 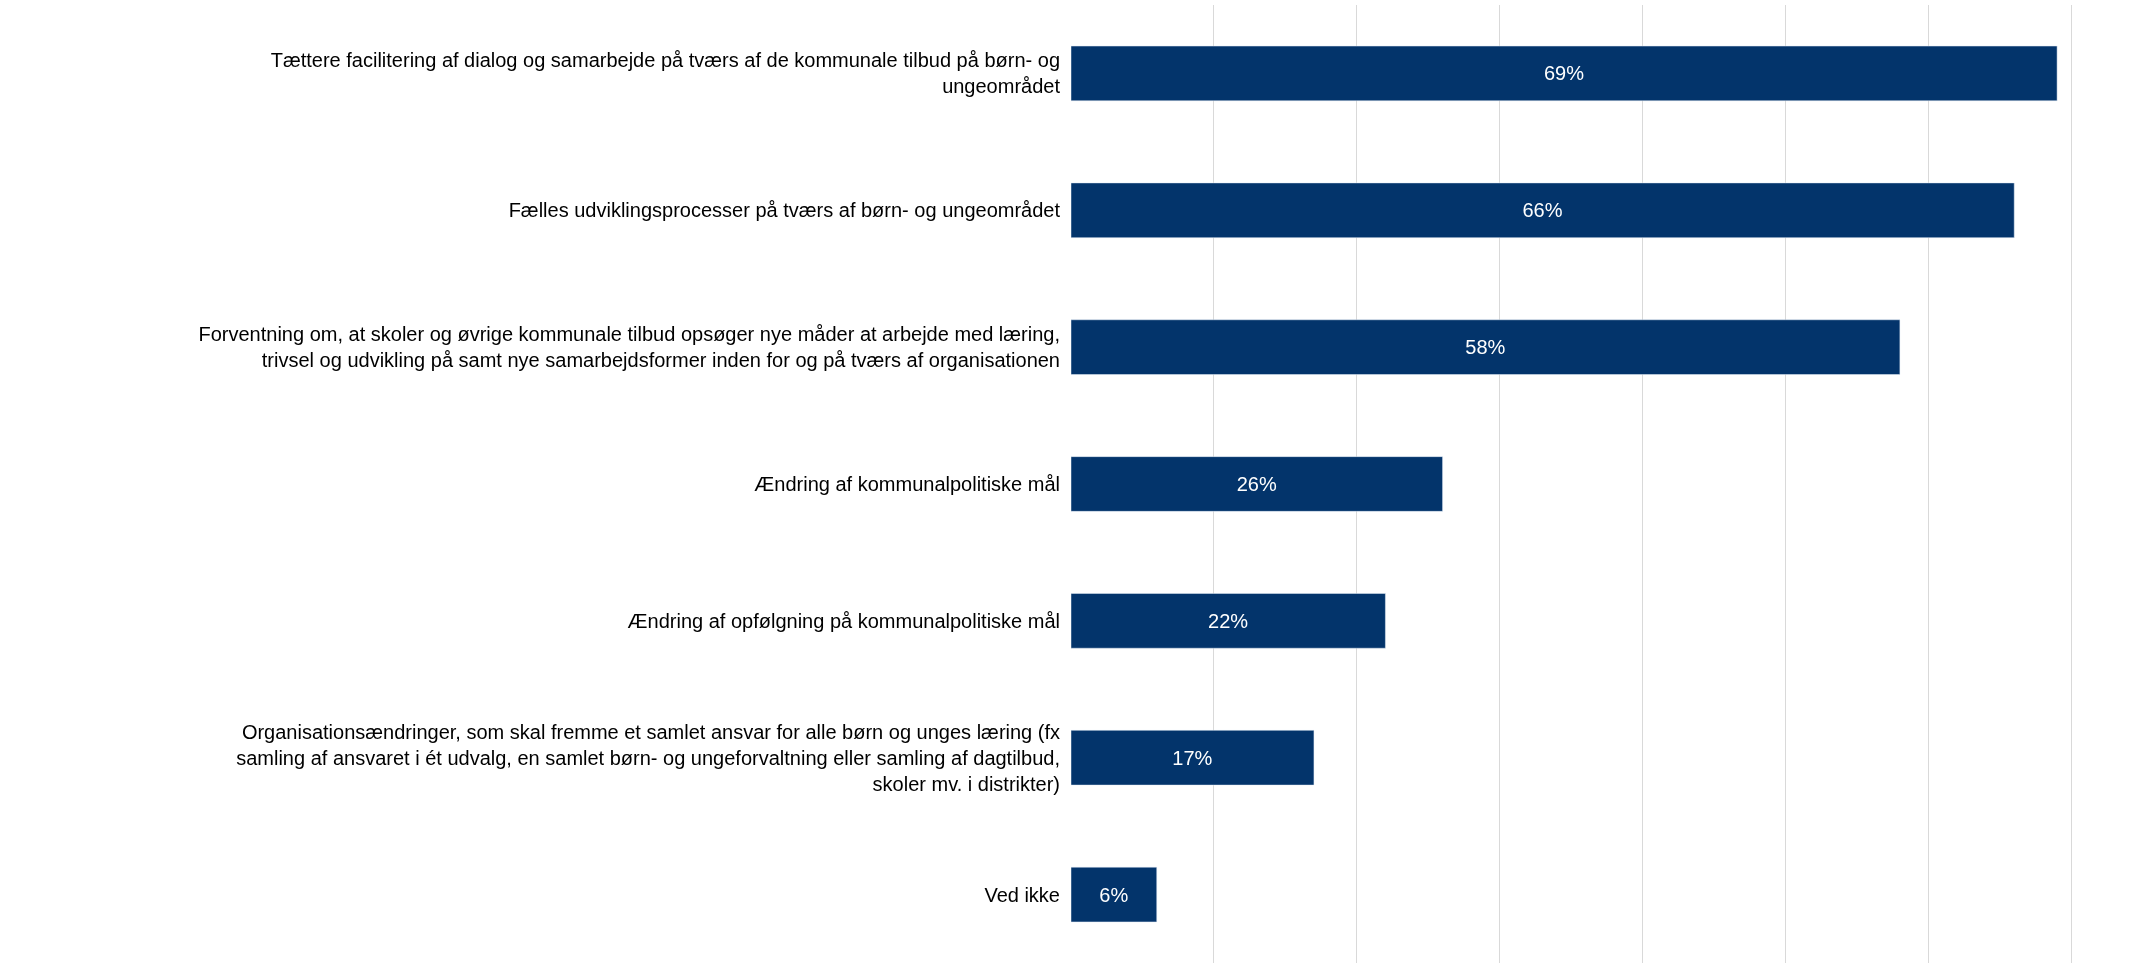 I want to click on data-label: 66%, so click(x=1542, y=210).